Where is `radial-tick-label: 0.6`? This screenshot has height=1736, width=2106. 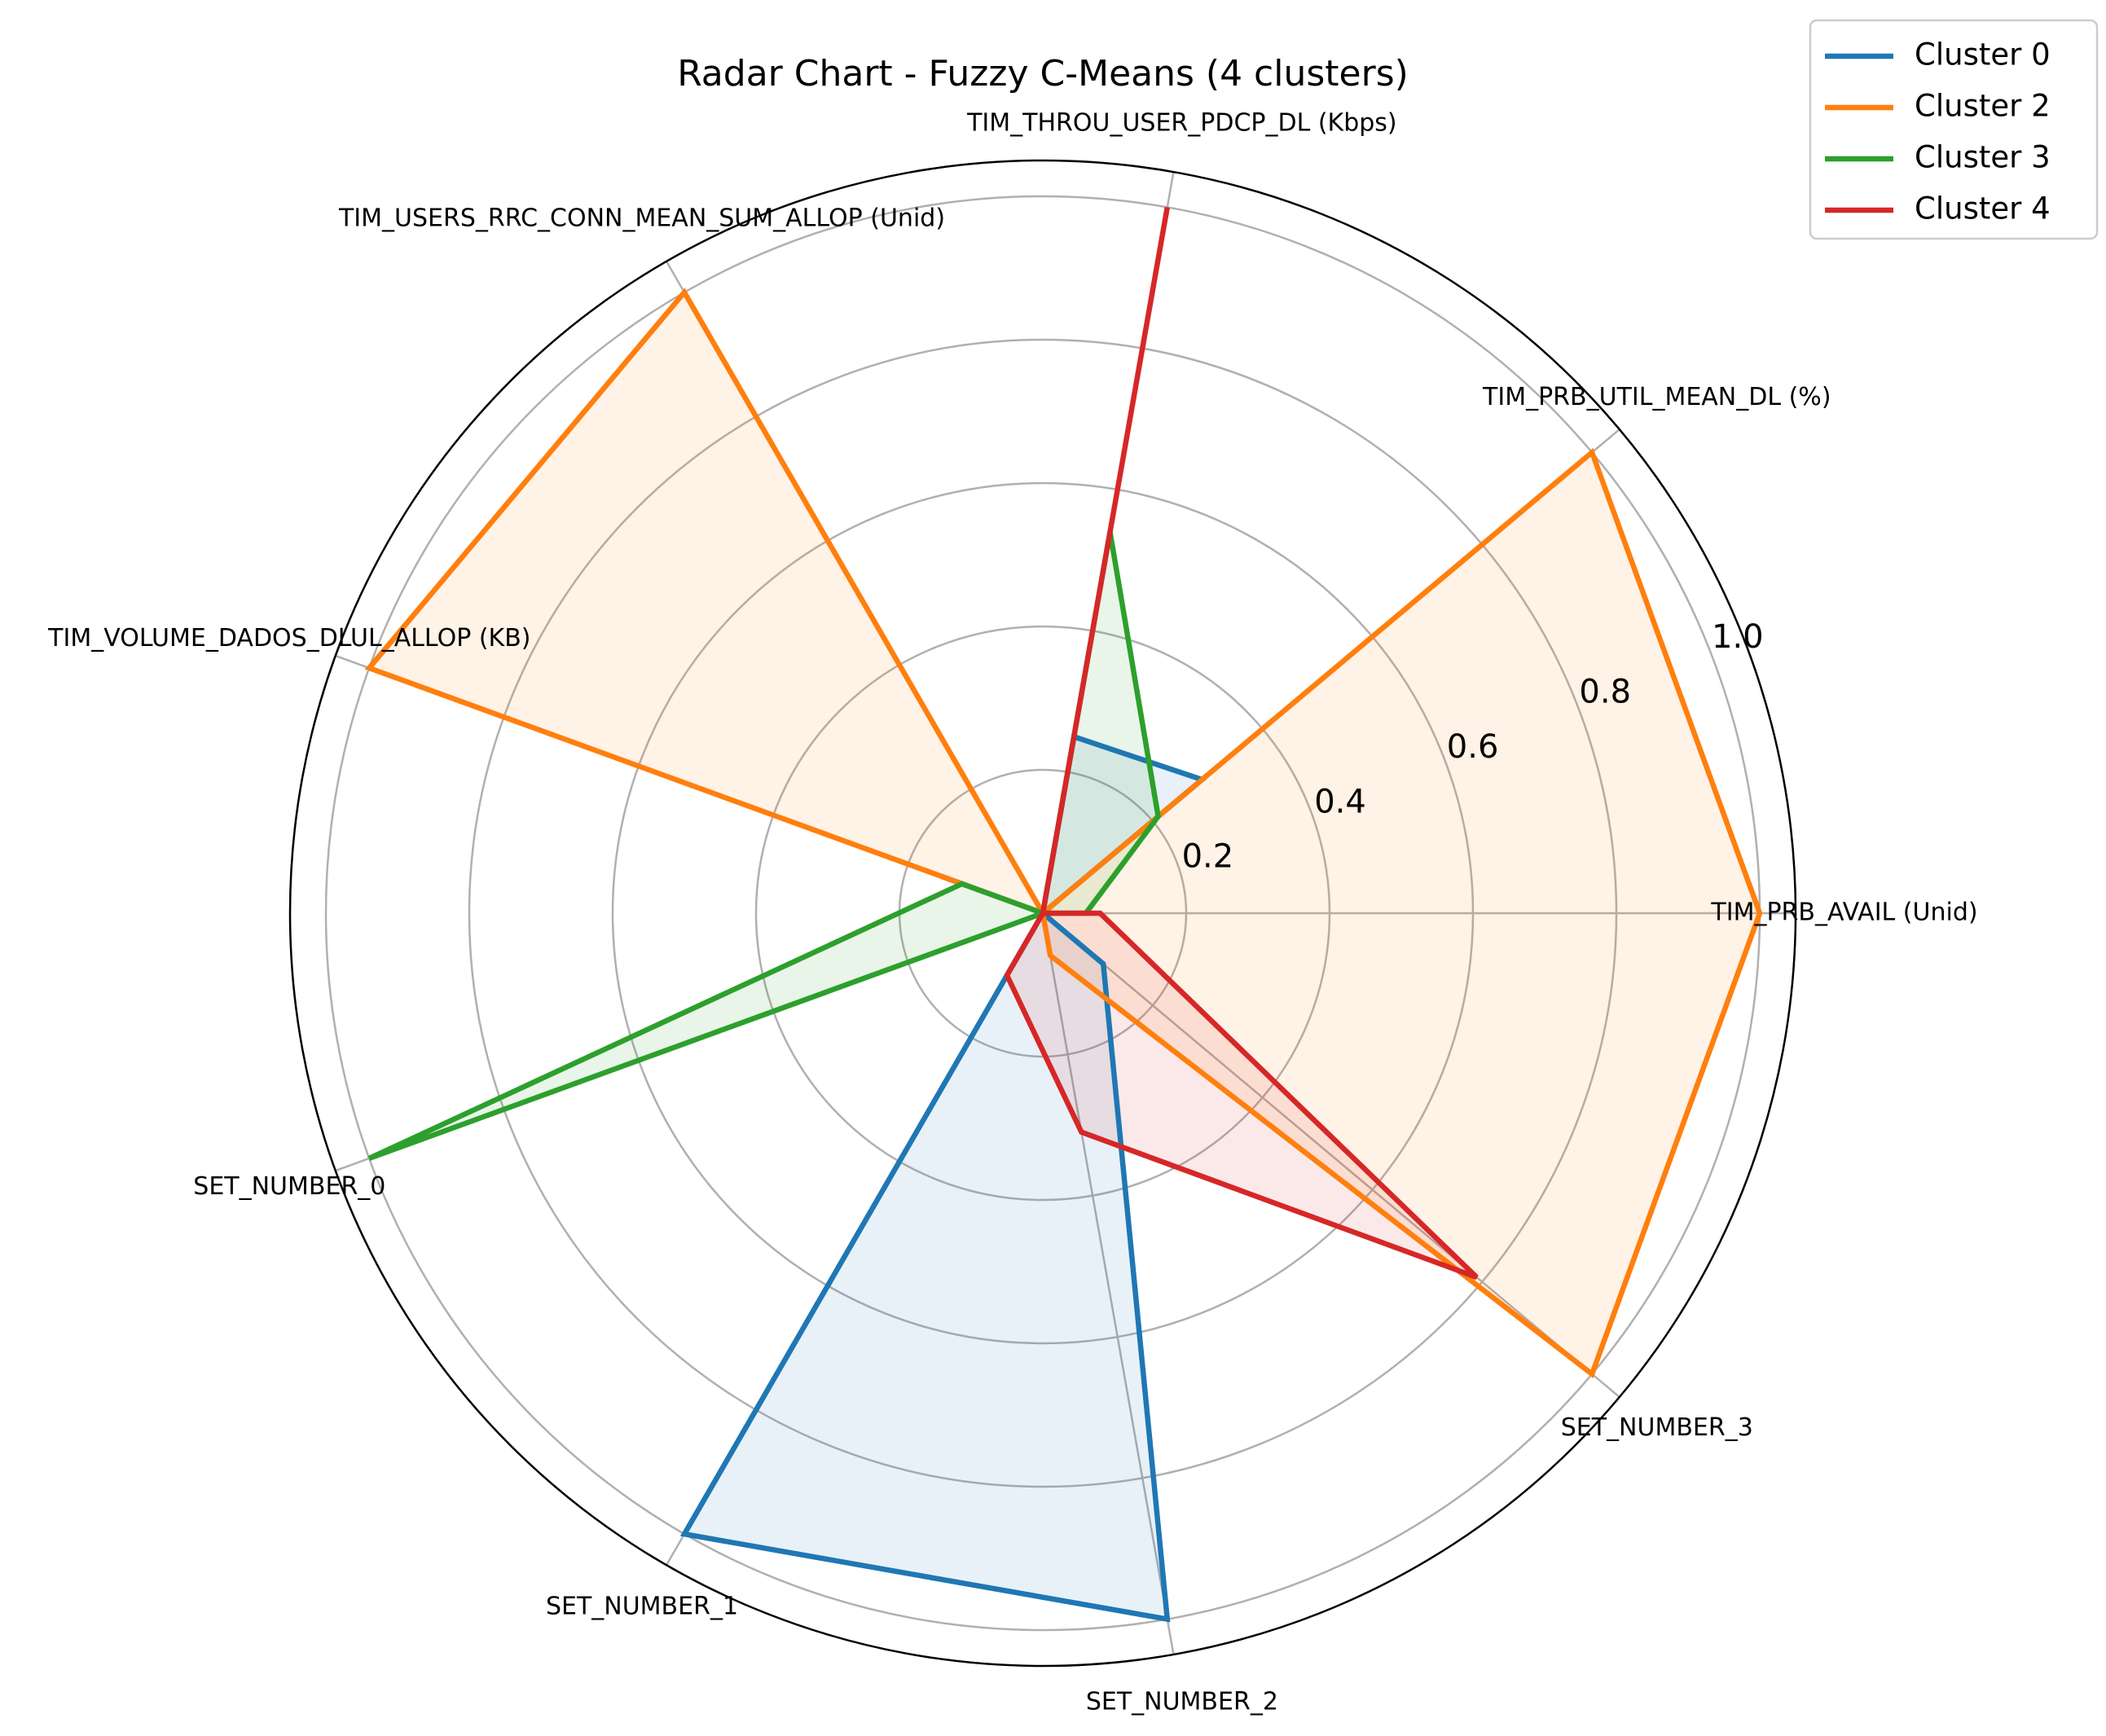
radial-tick-label: 0.6 is located at coordinates (1473, 747).